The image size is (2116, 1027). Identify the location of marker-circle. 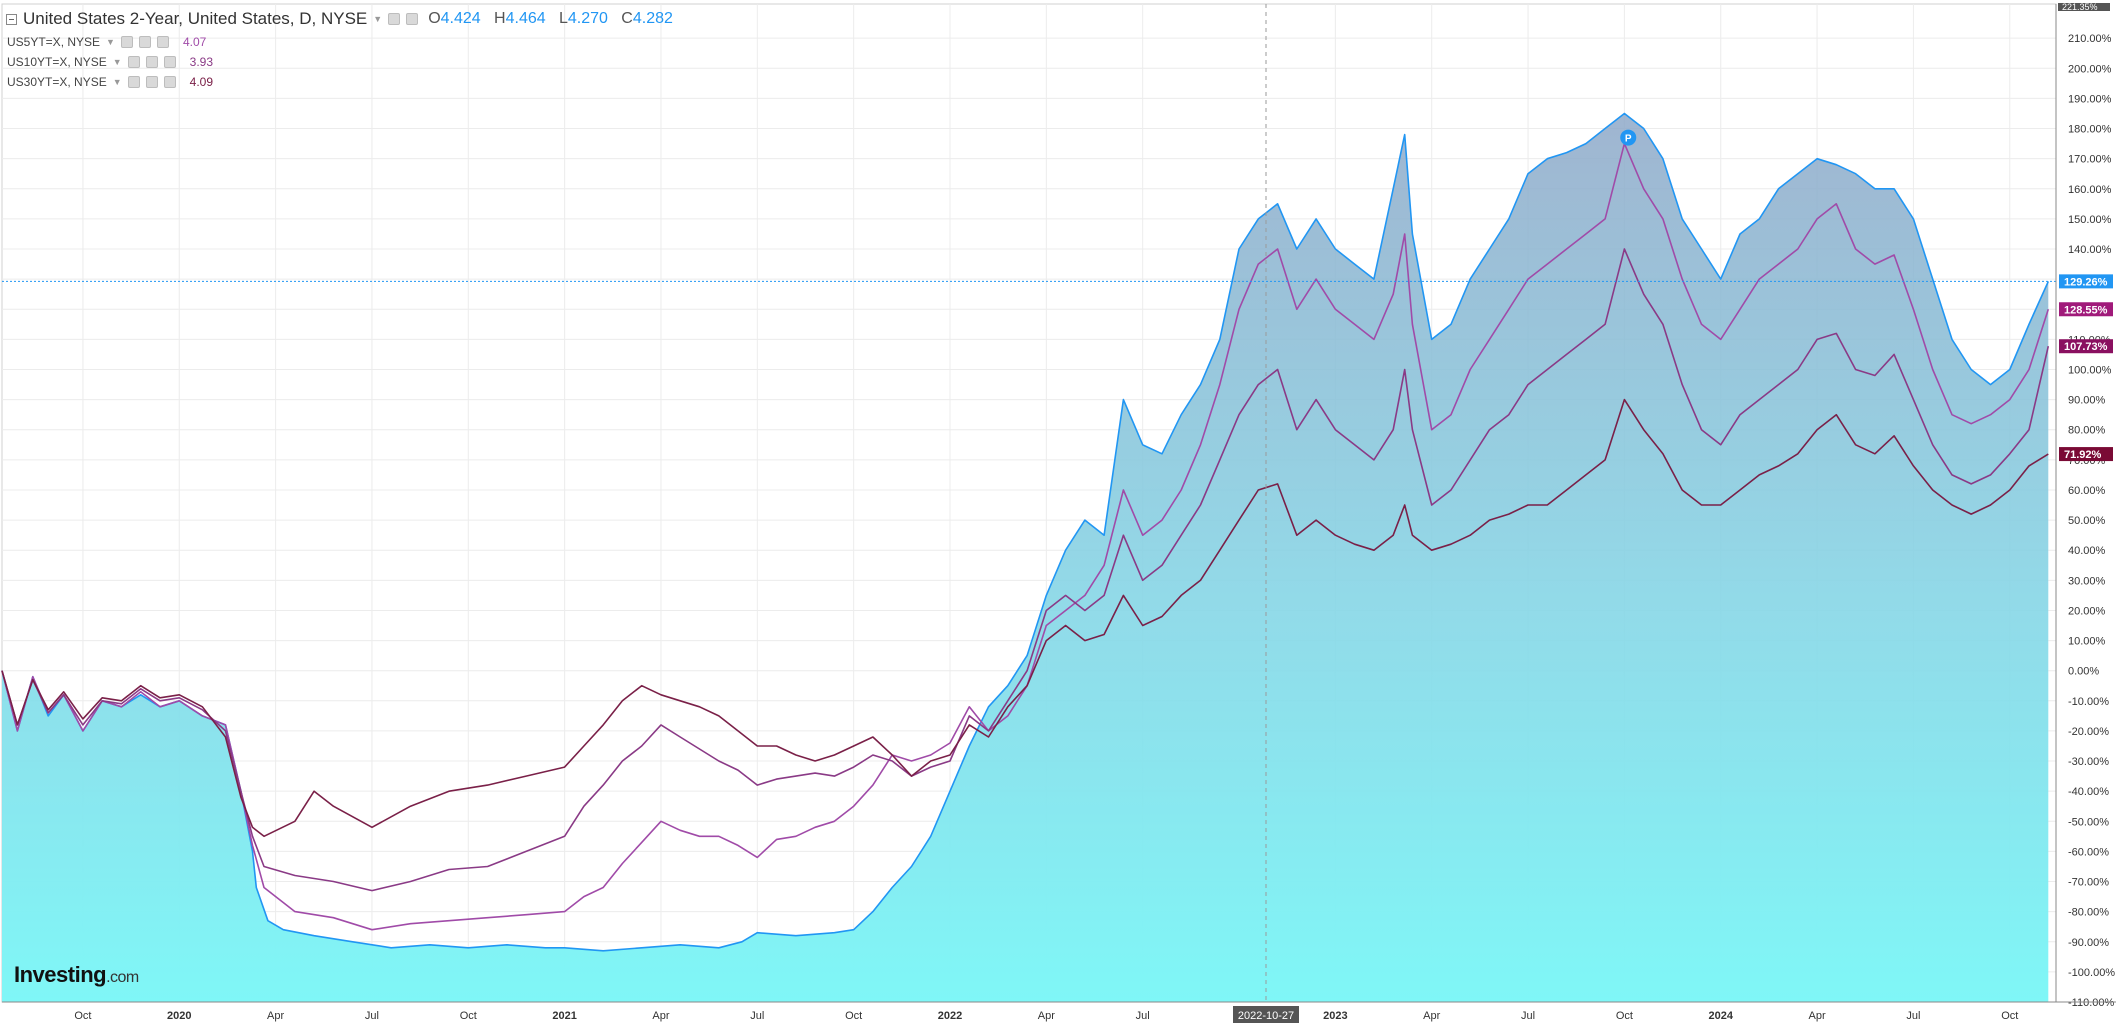
(1628, 137).